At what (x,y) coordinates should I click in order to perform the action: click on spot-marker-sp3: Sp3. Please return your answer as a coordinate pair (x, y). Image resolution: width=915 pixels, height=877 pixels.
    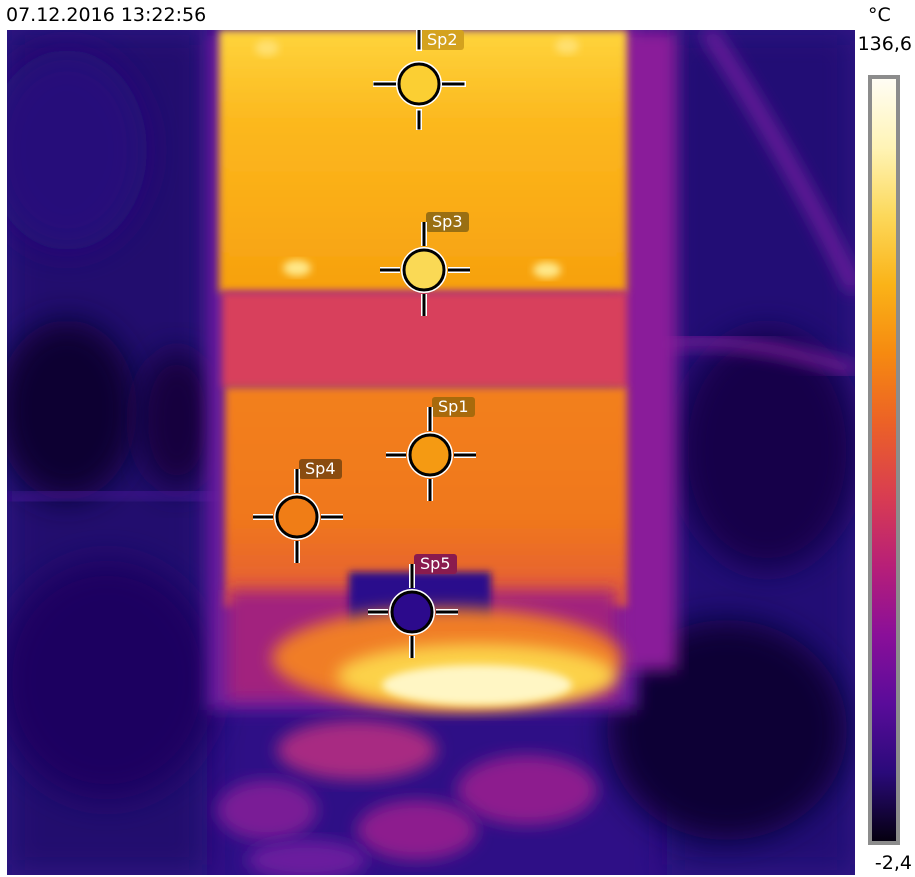
    Looking at the image, I should click on (425, 265).